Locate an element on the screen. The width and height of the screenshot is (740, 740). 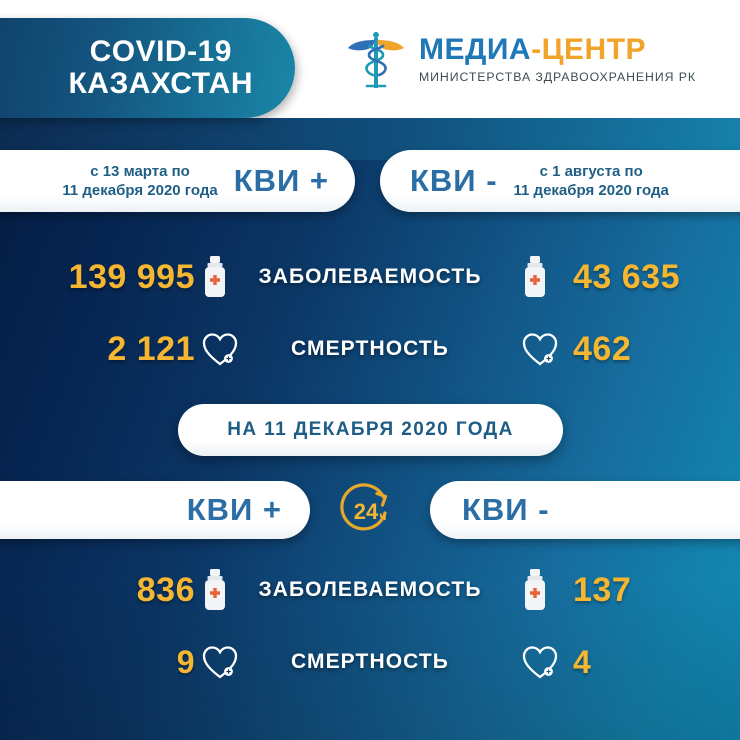
daily-date-text: НА 11 ДЕКАБРЯ 2020 ГОДА is located at coordinates (370, 429).